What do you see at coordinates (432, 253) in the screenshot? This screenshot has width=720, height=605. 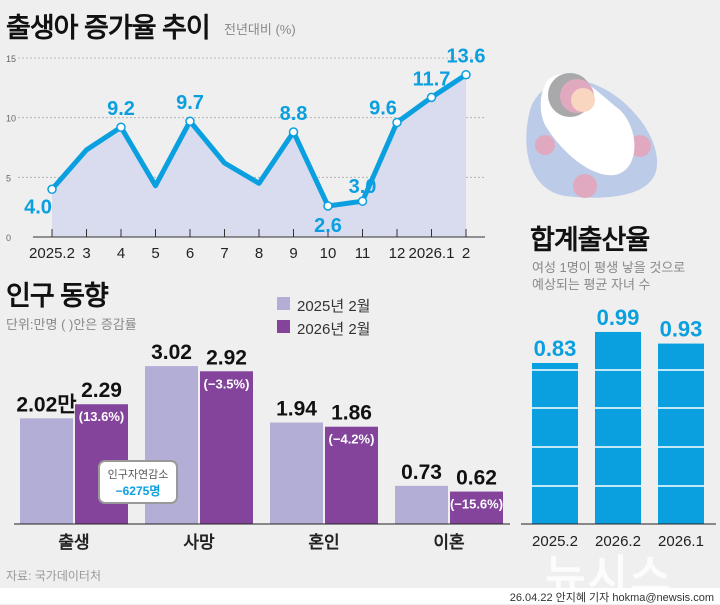 I see `x-tick-label: 2026.1` at bounding box center [432, 253].